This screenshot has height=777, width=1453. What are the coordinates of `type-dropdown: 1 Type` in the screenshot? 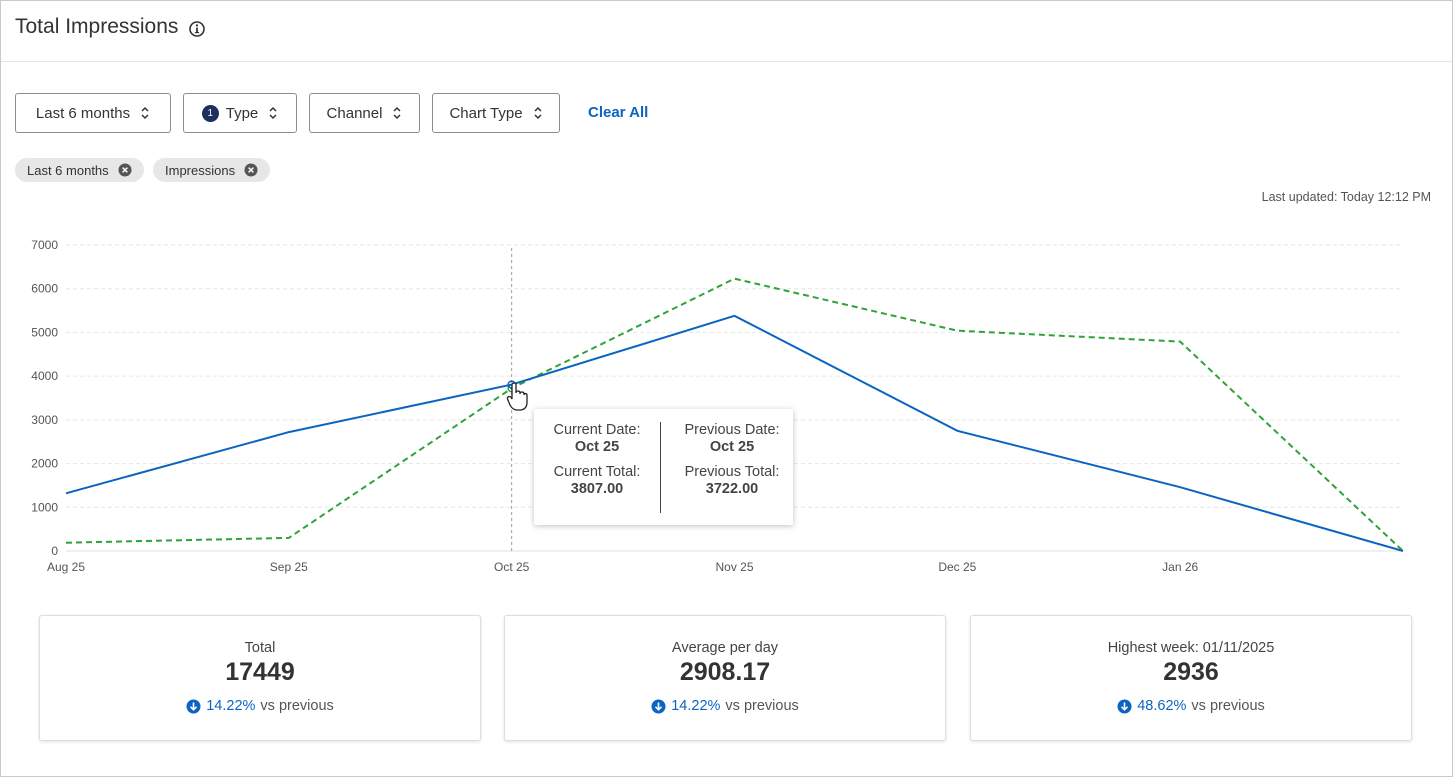 It's located at (240, 113).